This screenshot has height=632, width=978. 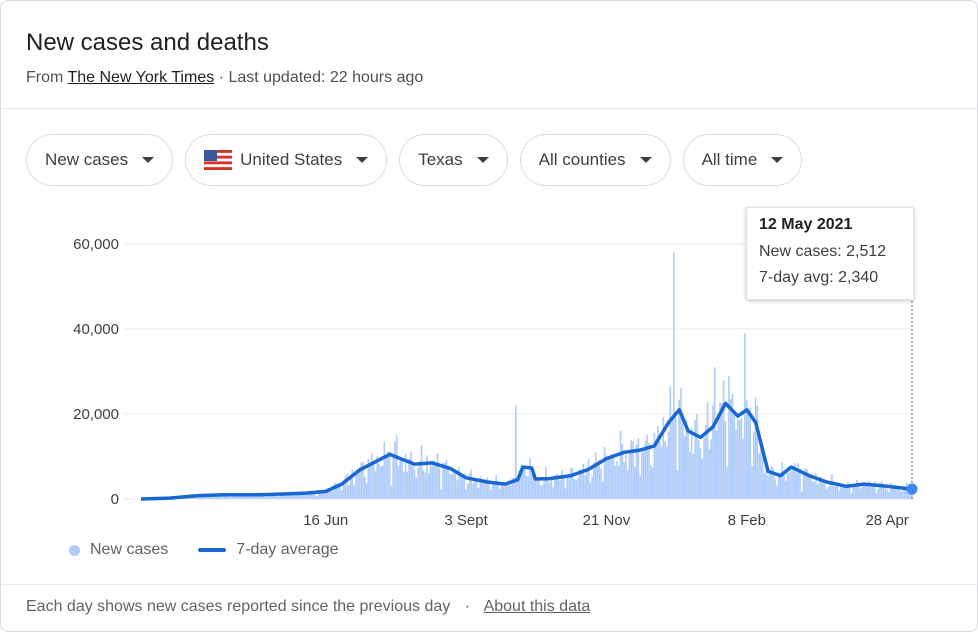 I want to click on time-range-dropdown: All time, so click(x=742, y=160).